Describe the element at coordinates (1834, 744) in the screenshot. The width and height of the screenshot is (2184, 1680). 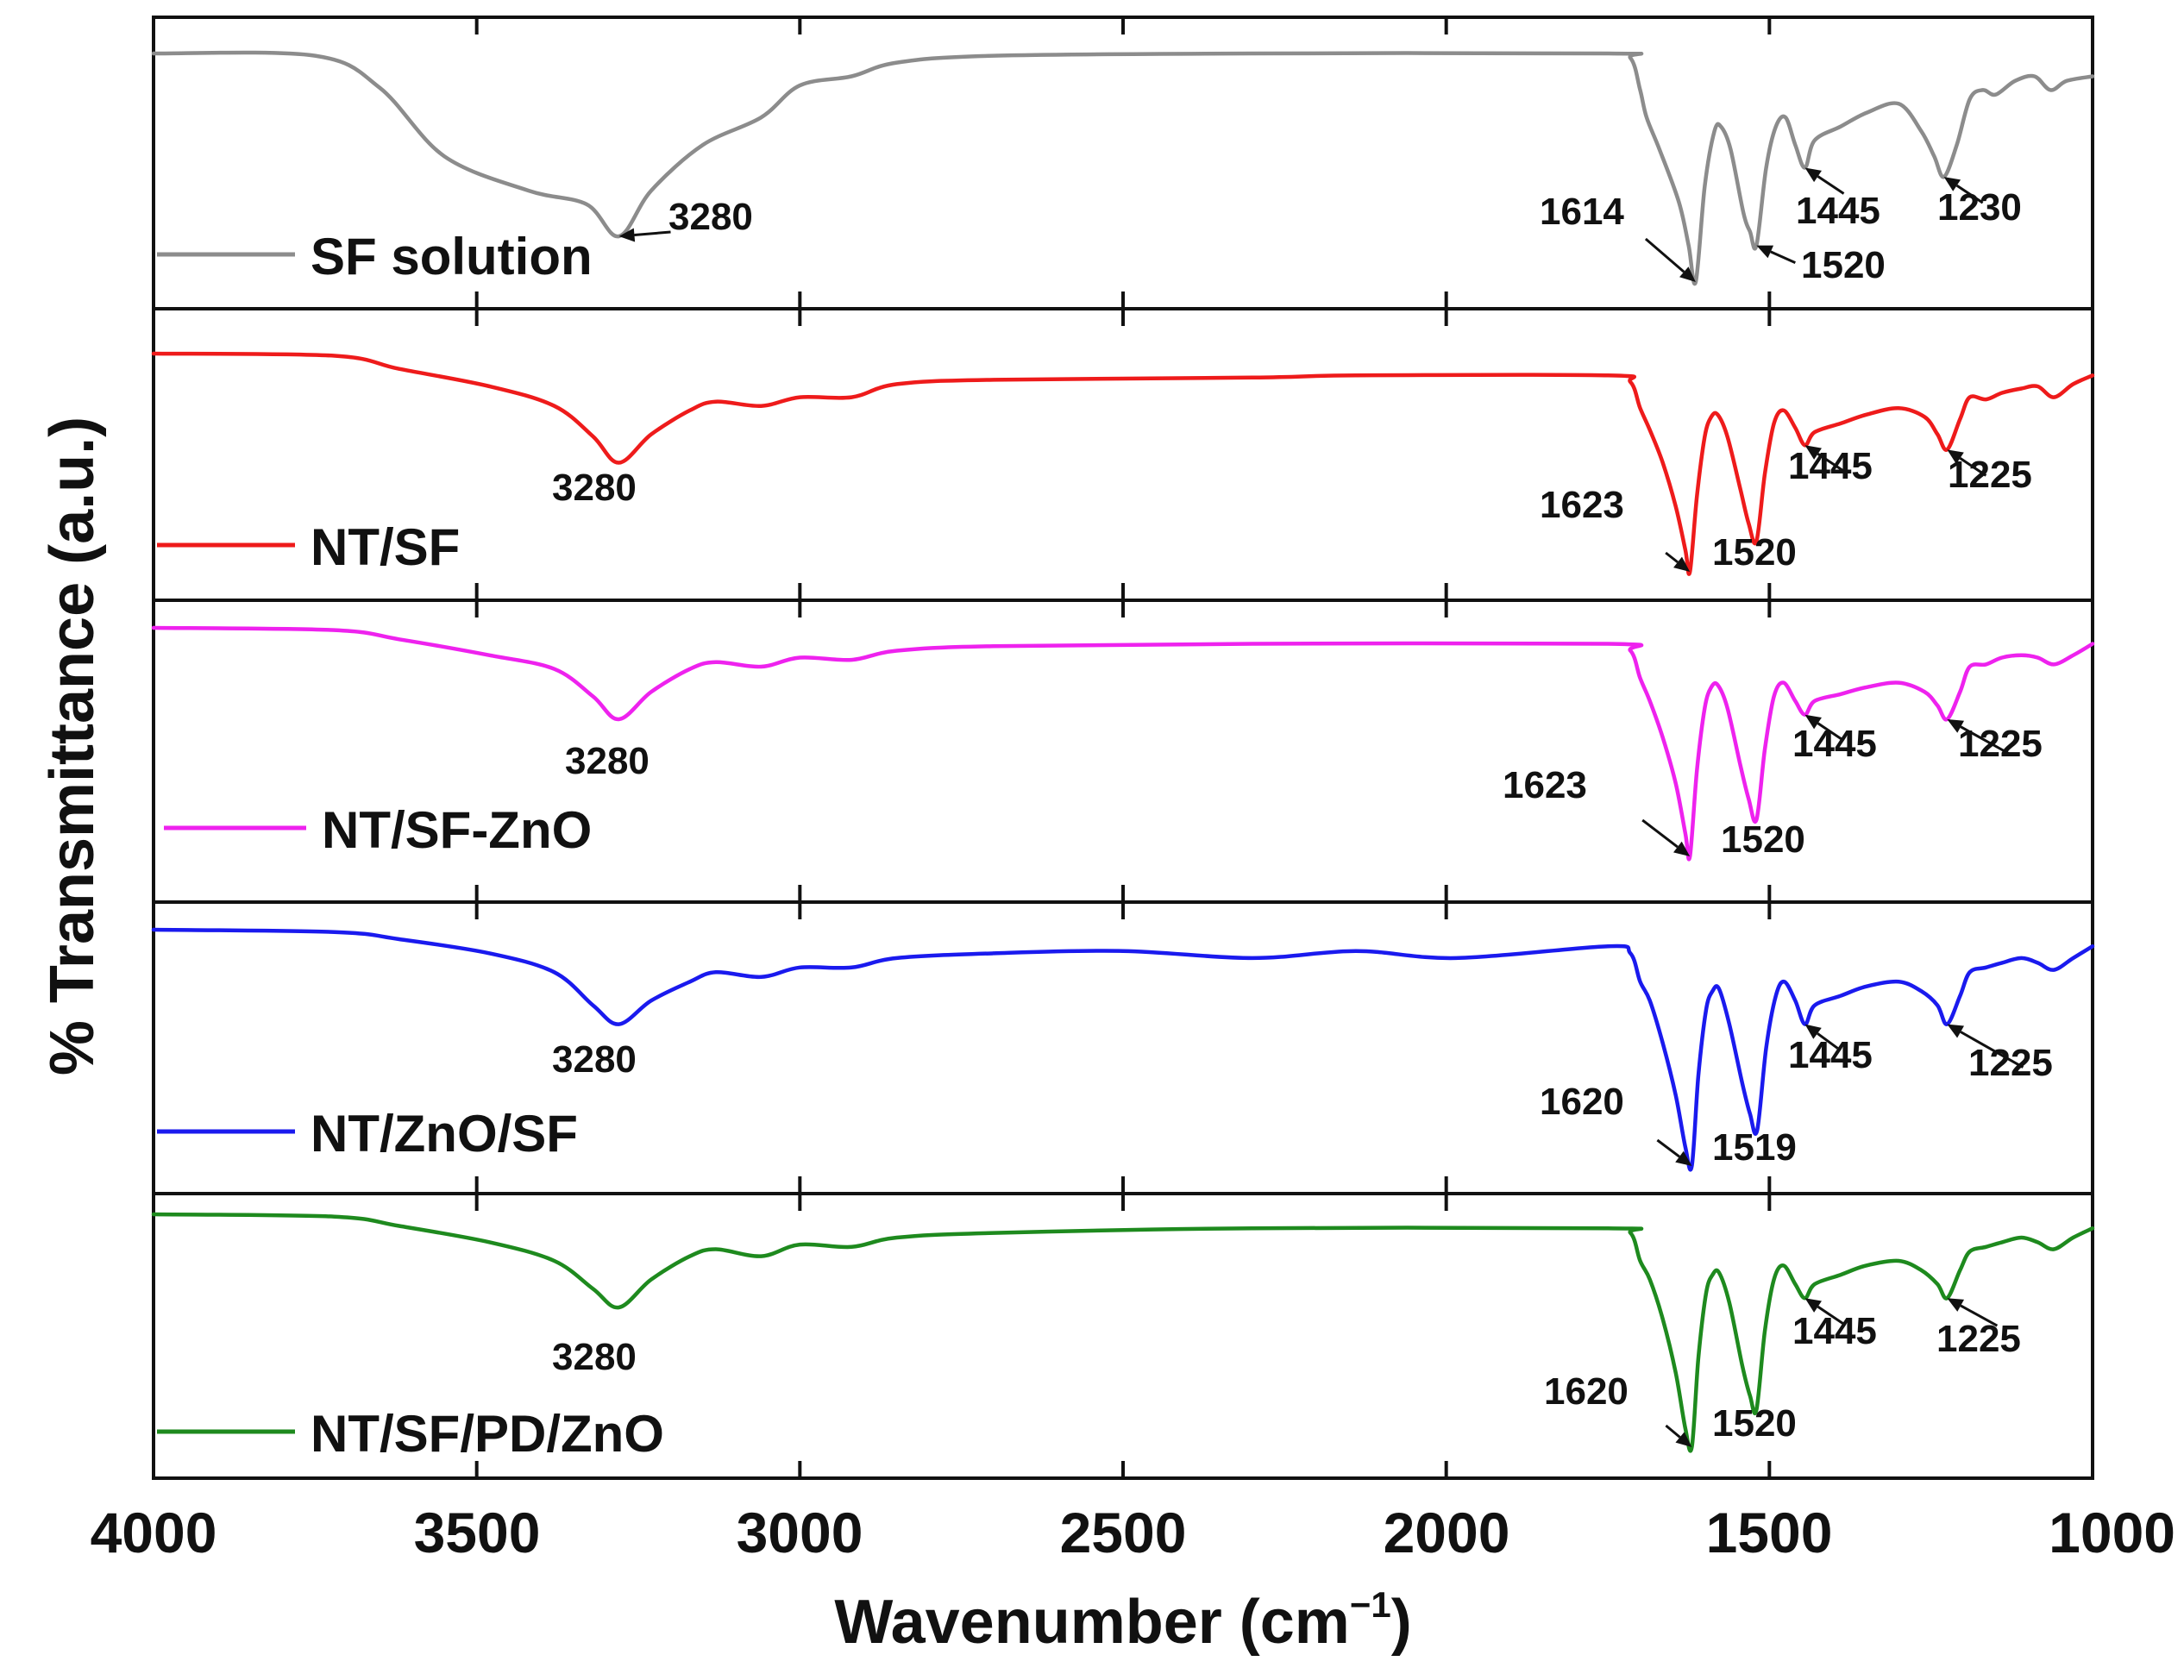
I see `peak-label-nt-sf-zno-1445: 1445` at that location.